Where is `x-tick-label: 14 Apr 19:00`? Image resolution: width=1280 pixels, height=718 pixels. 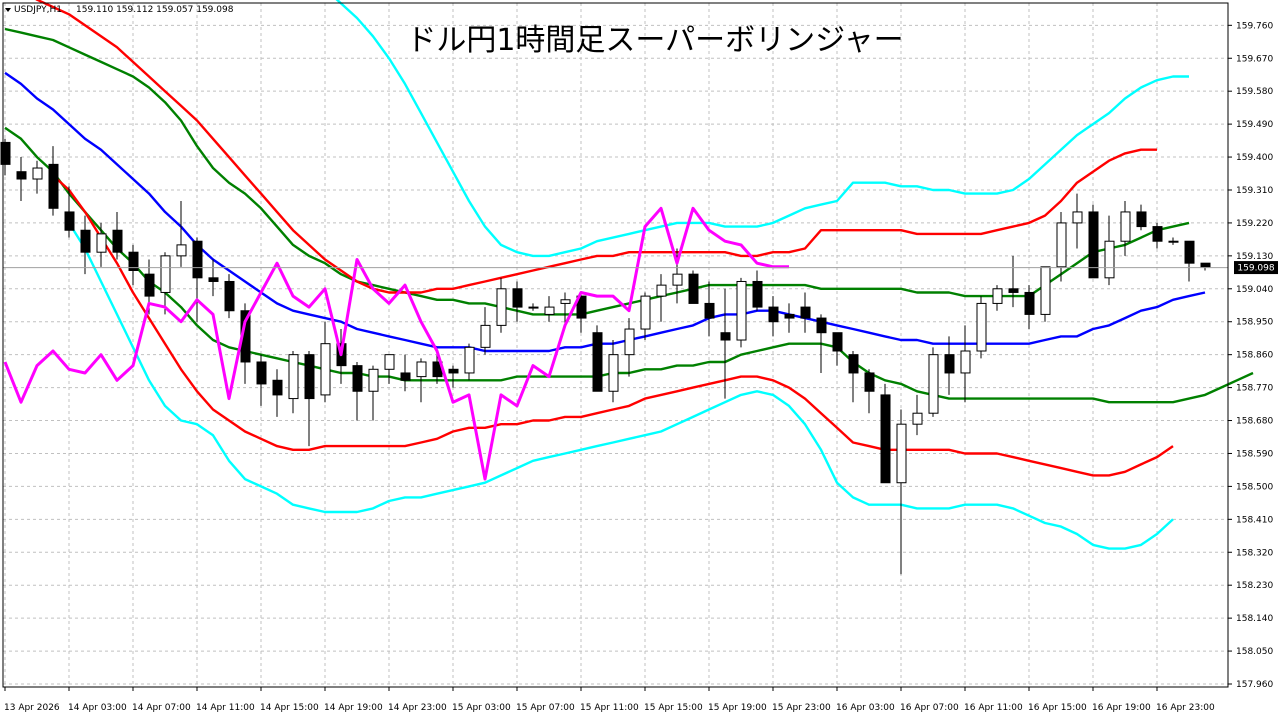
x-tick-label: 14 Apr 19:00 is located at coordinates (353, 708).